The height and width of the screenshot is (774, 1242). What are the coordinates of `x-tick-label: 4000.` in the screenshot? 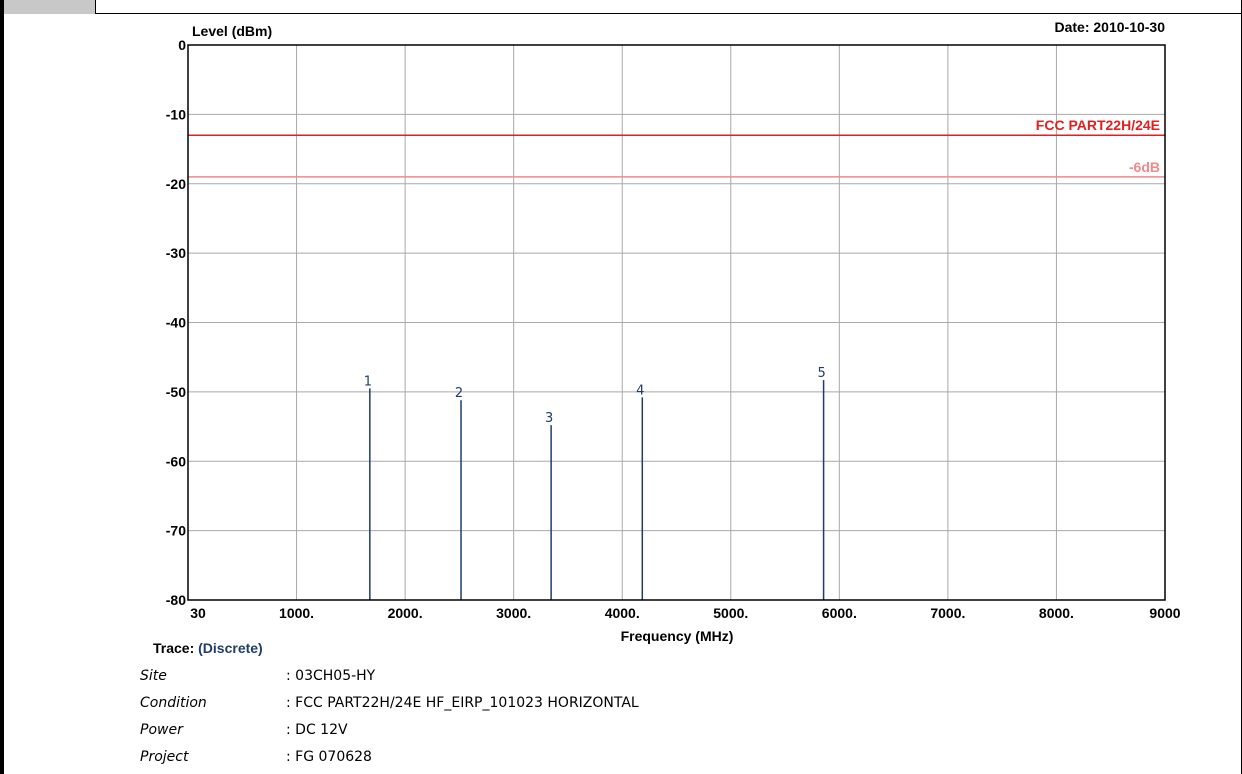 It's located at (622, 613).